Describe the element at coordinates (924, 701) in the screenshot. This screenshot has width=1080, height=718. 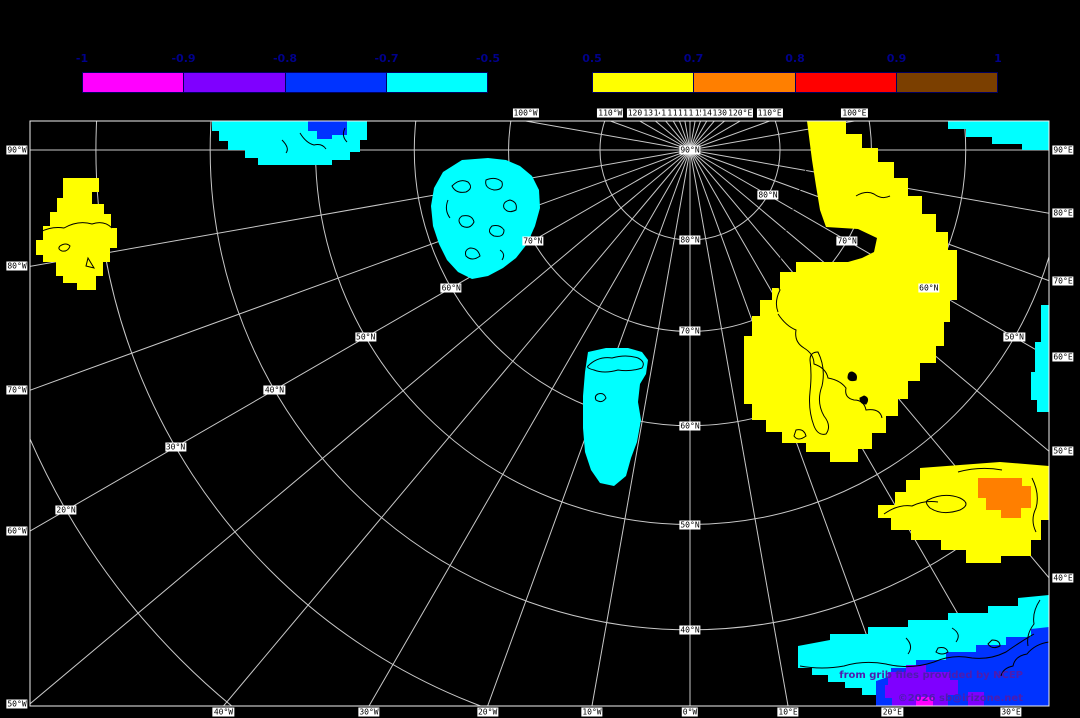
I see `patch-mediterranean-magenta` at that location.